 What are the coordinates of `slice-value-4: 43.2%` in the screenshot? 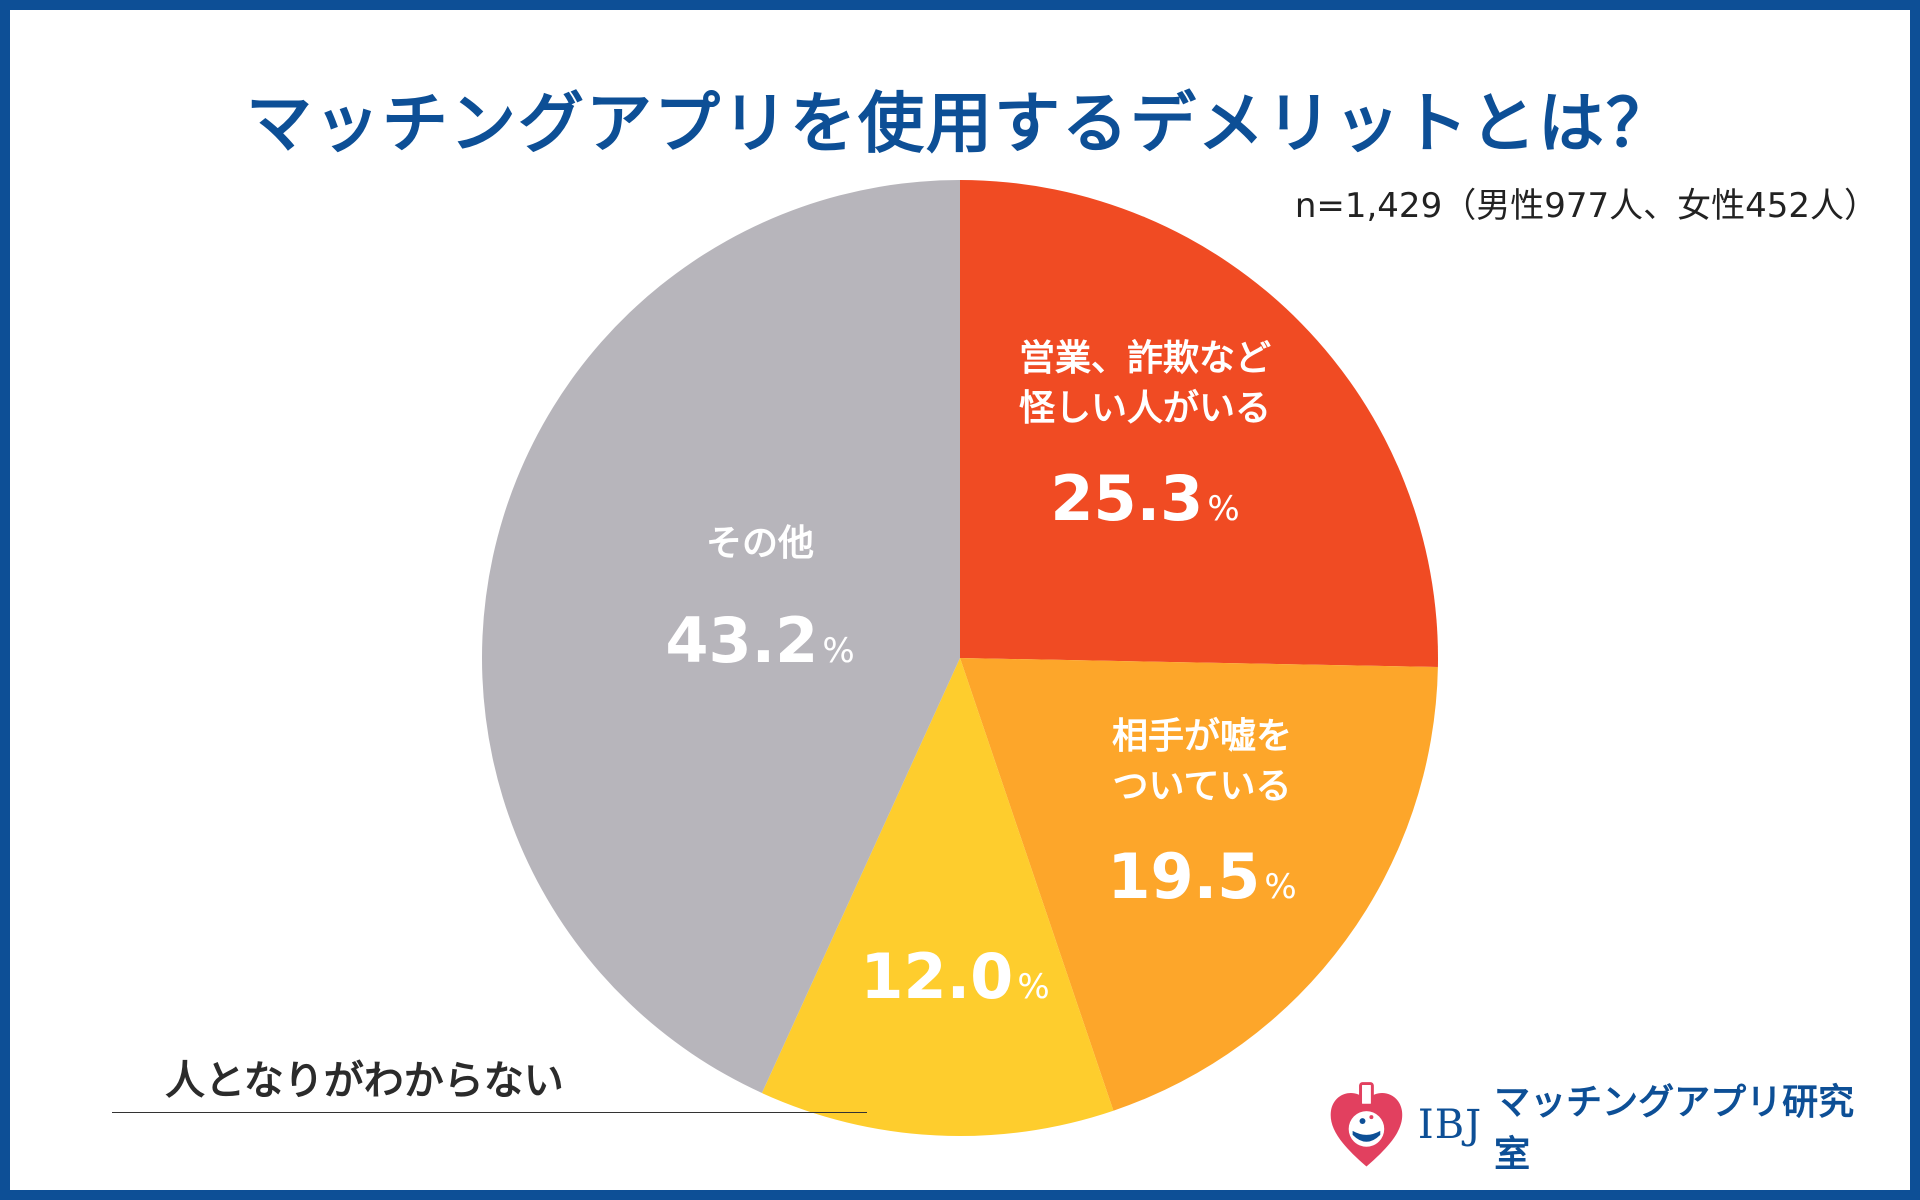 It's located at (759, 640).